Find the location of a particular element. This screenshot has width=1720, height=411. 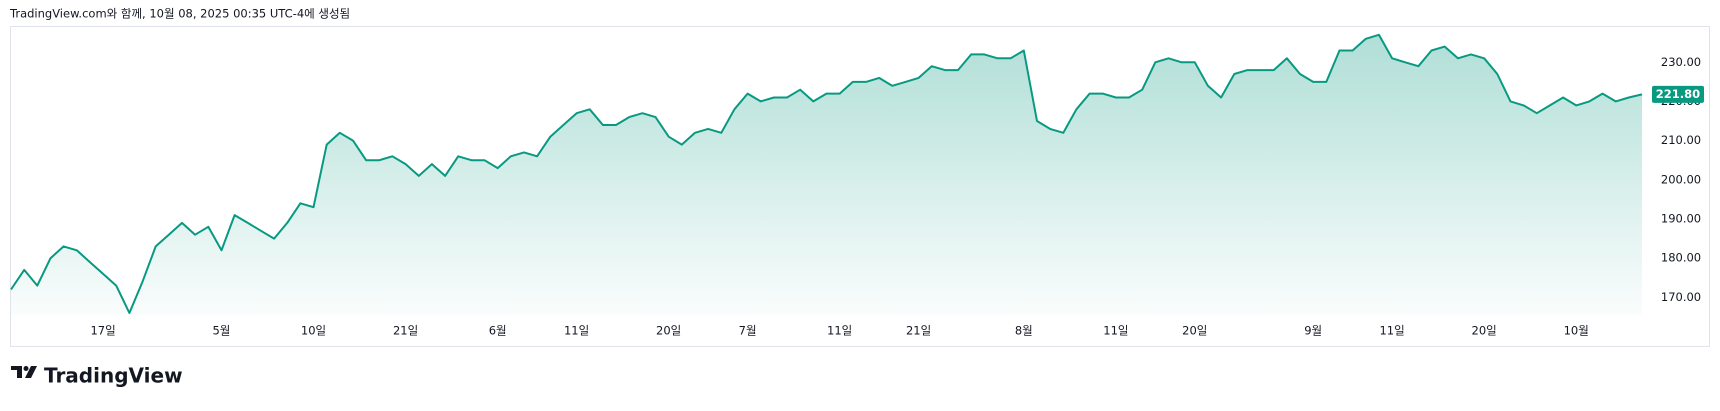

logo-text: TradingView is located at coordinates (113, 376).